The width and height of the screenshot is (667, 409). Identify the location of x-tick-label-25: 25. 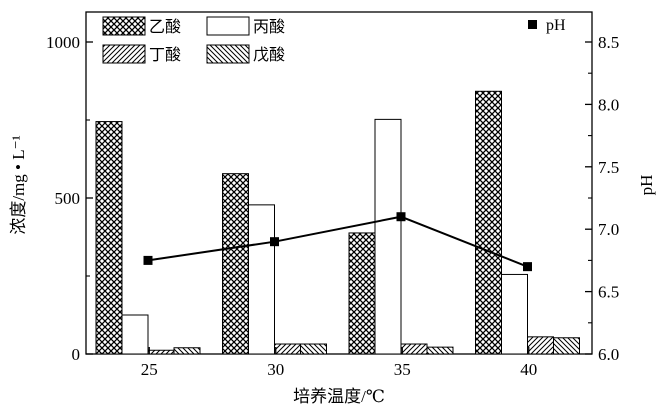
(149, 369).